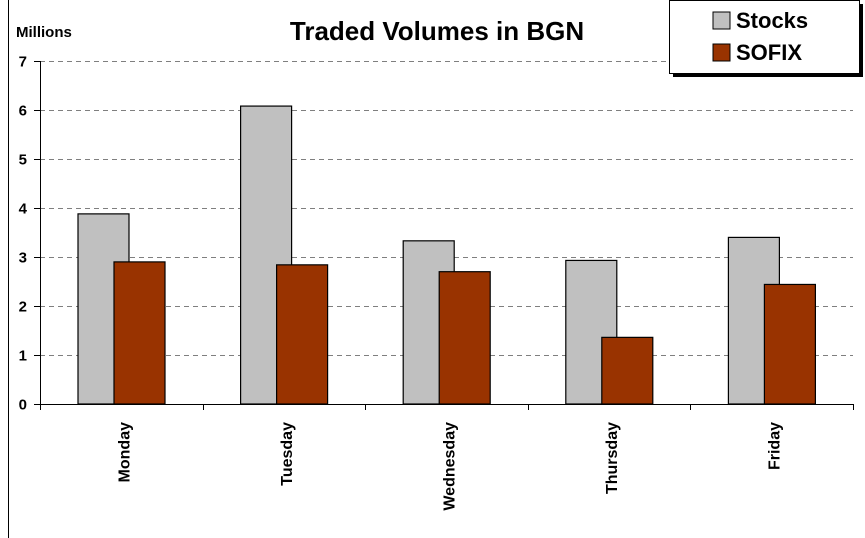 The height and width of the screenshot is (538, 865). I want to click on y-tick-label: 3, so click(23, 258).